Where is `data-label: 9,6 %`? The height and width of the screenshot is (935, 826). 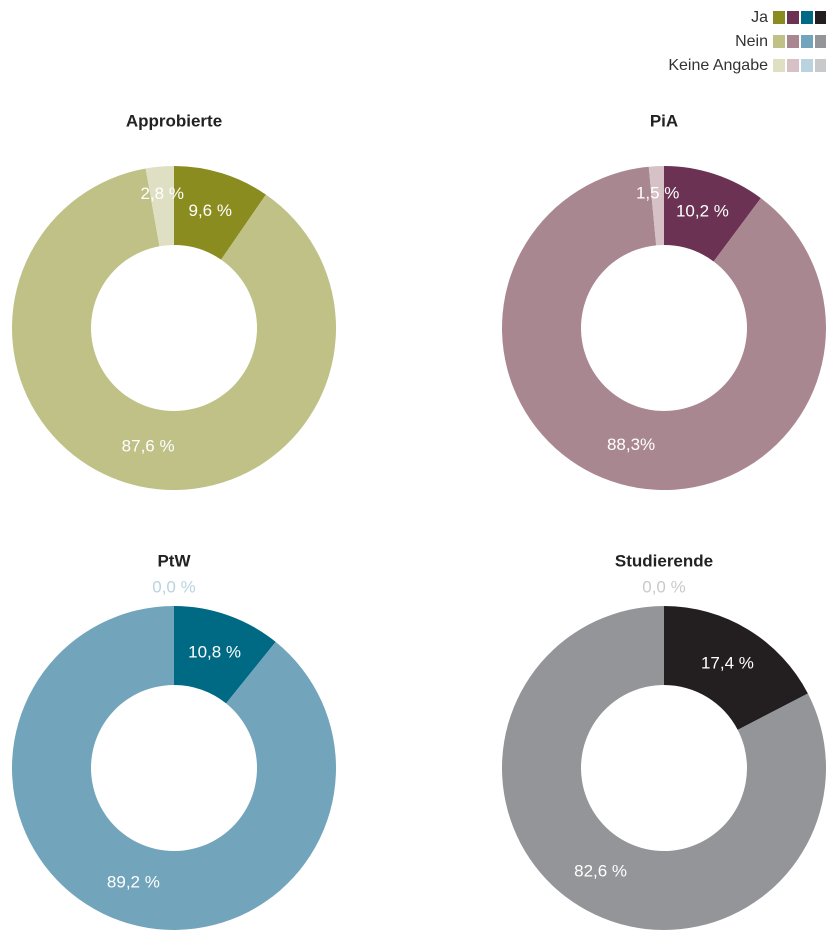 data-label: 9,6 % is located at coordinates (209, 210).